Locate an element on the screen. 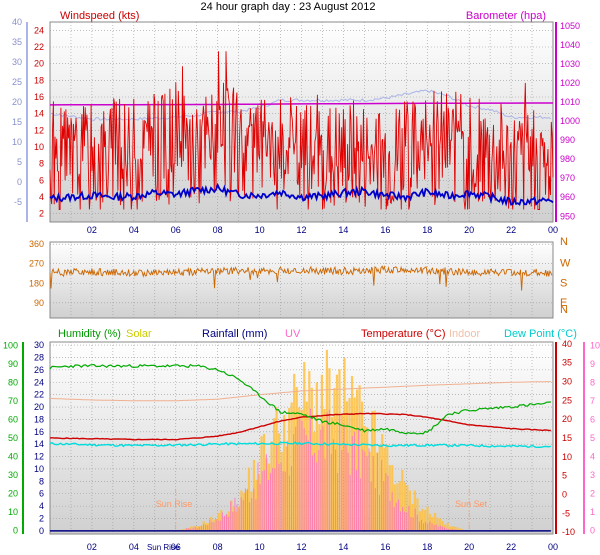 Image resolution: width=600 pixels, height=555 pixels. temp-panel-x-tick-label: 14 is located at coordinates (343, 547).